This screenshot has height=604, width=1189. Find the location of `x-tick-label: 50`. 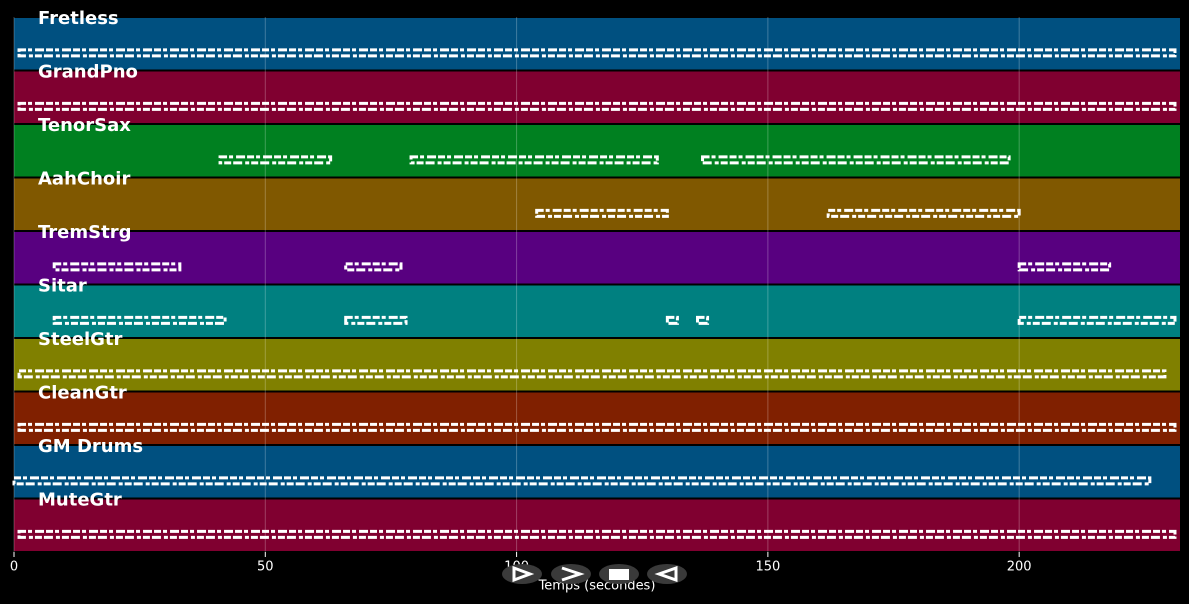

x-tick-label: 50 is located at coordinates (265, 567).